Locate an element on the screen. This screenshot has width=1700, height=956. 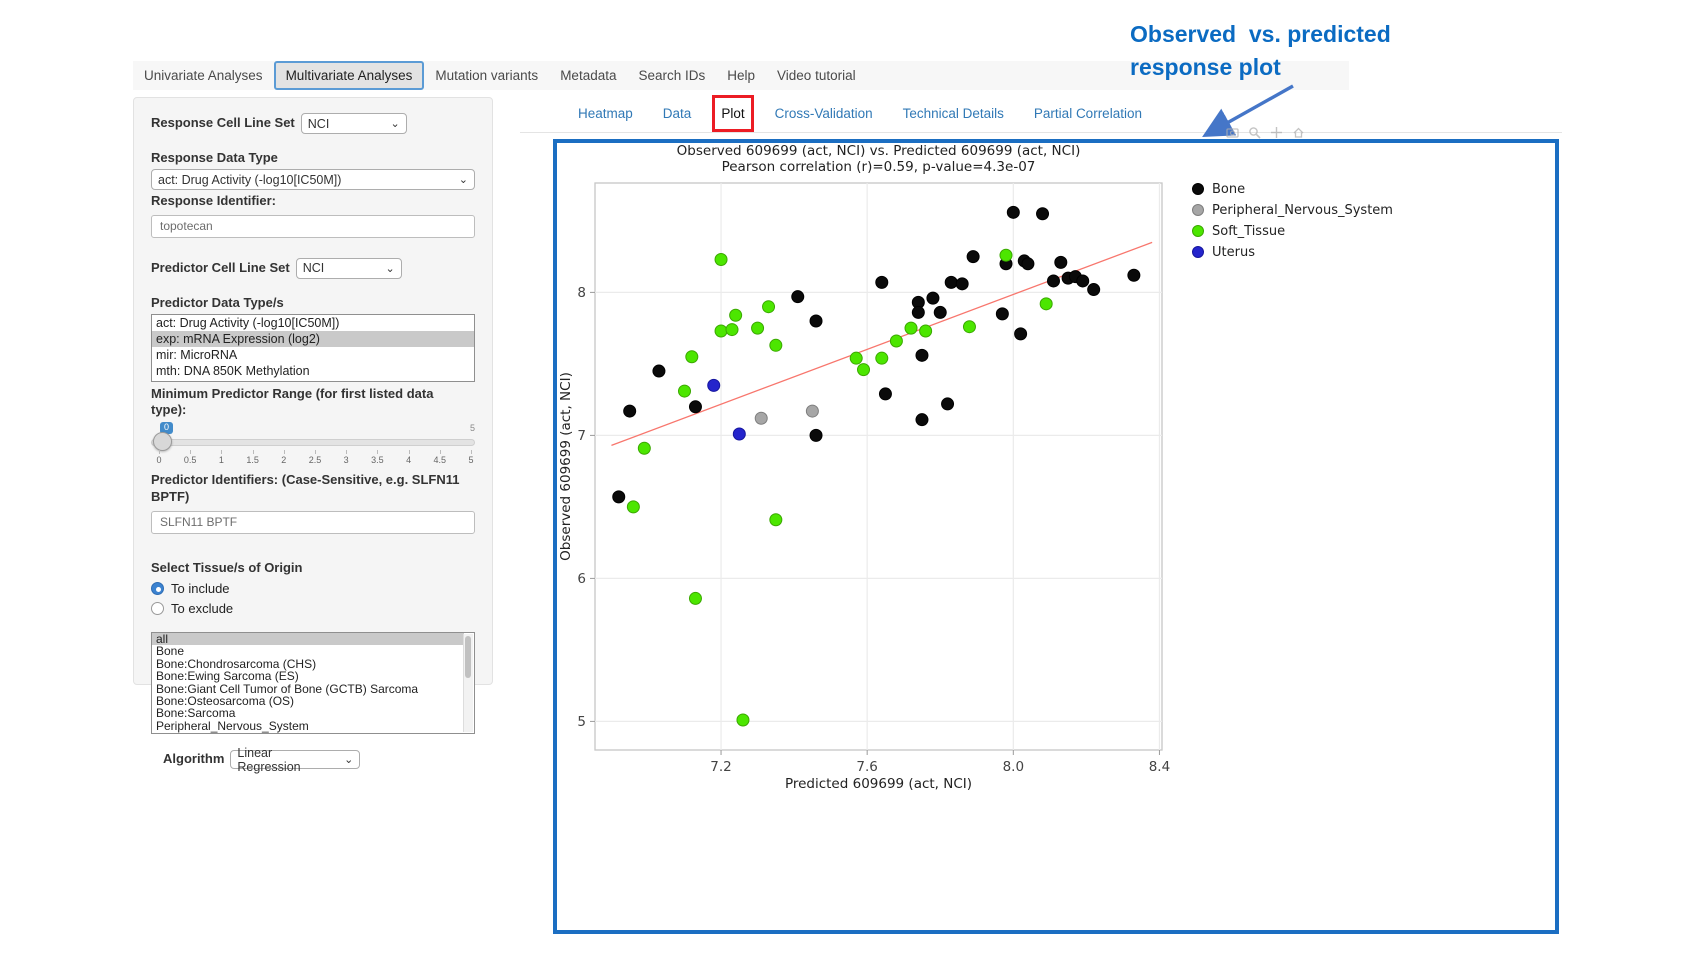
legend-marker-uterus is located at coordinates (1198, 252).